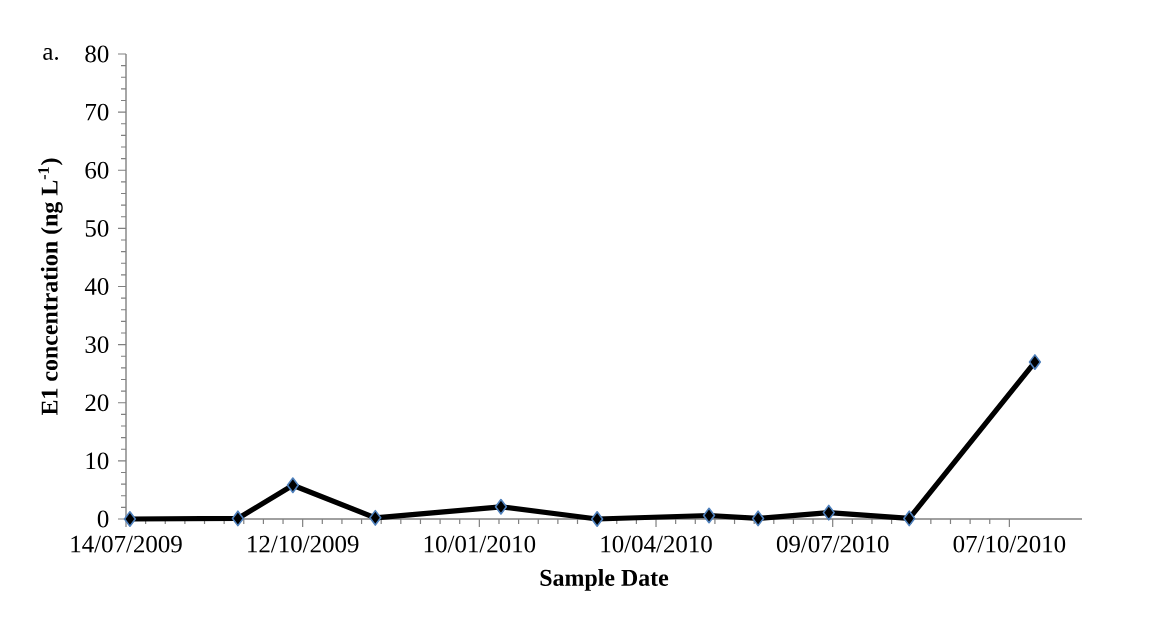  What do you see at coordinates (103, 519) in the screenshot?
I see `y-tick-label: 0` at bounding box center [103, 519].